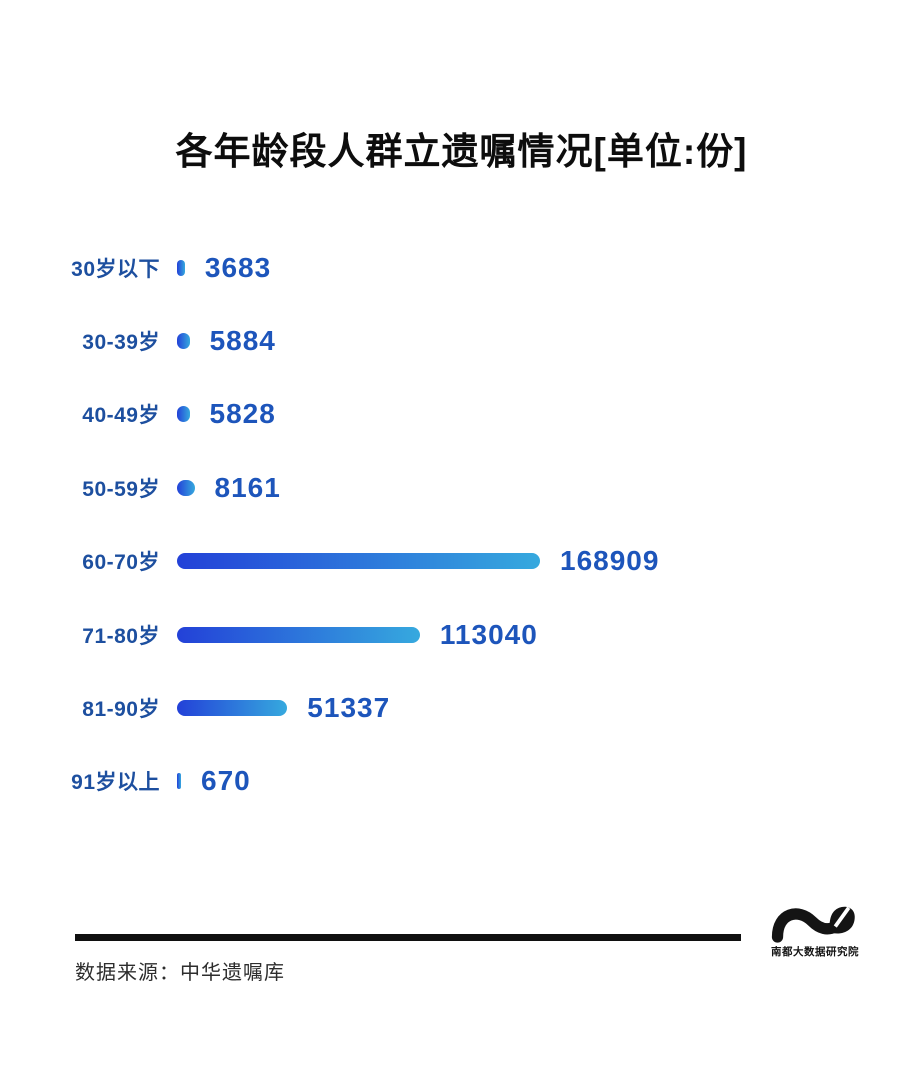  I want to click on chart-row: 81-90岁 51337, so click(461, 707).